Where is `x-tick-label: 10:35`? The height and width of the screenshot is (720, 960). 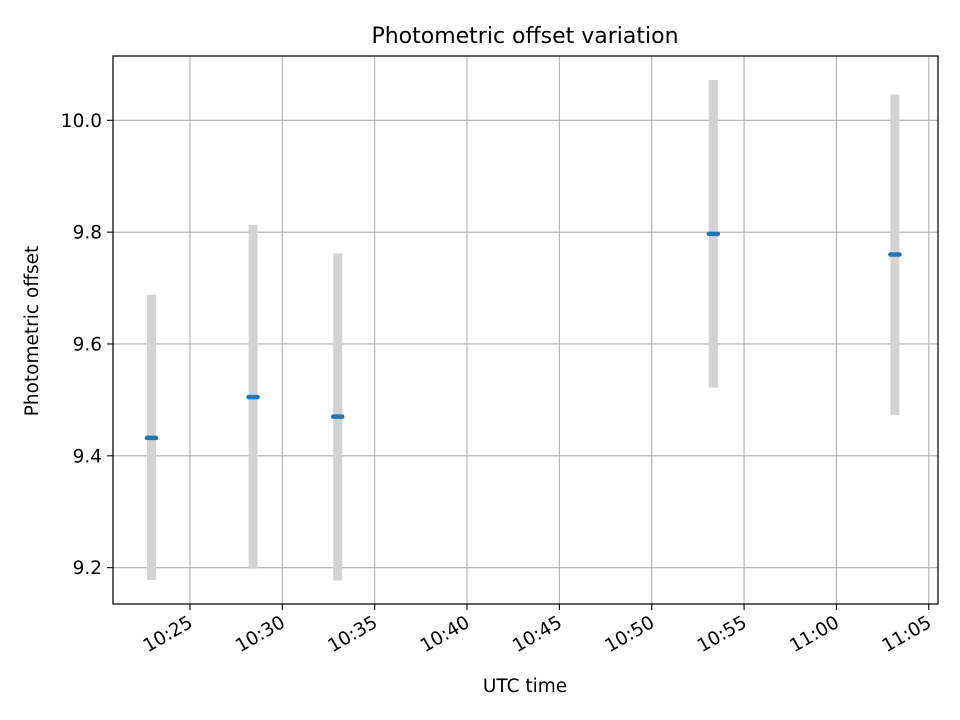 x-tick-label: 10:35 is located at coordinates (352, 634).